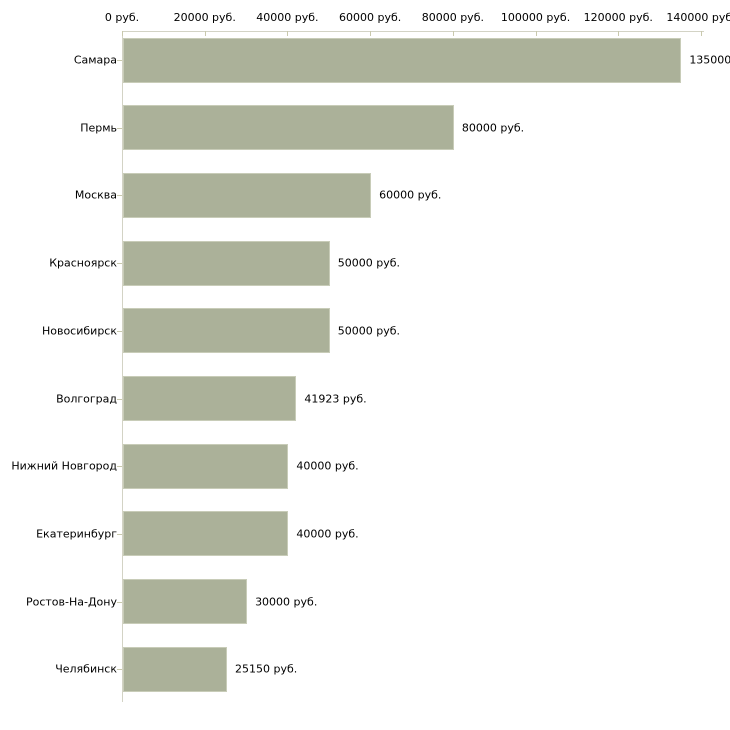 The height and width of the screenshot is (730, 730). Describe the element at coordinates (86, 669) in the screenshot. I see `category-label: Челябинск` at that location.